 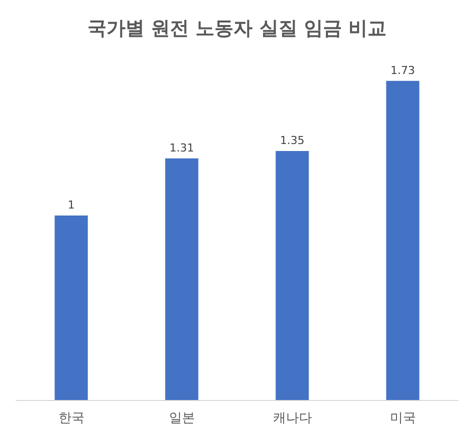 I want to click on chart-title: 국가별 원전 노동자 실질 임금 비교, so click(x=237, y=29).